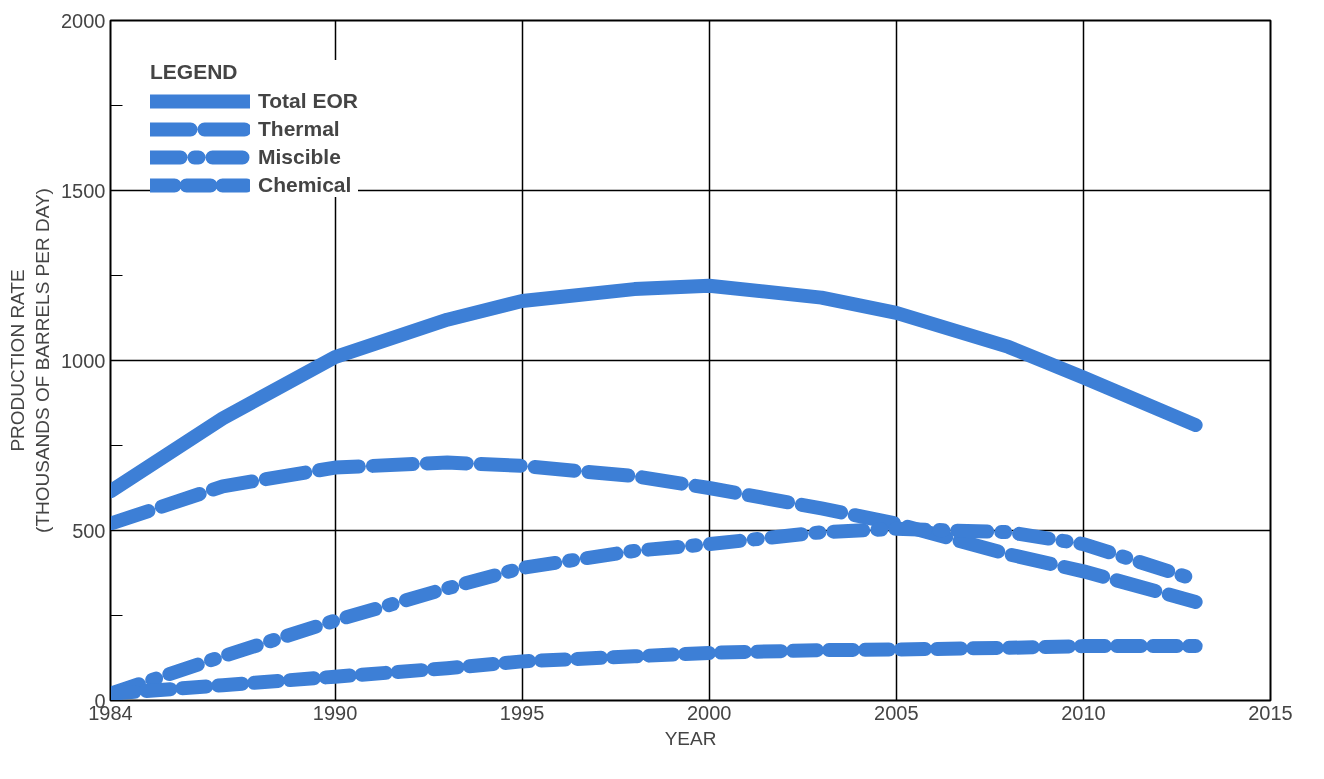 The height and width of the screenshot is (779, 1324). I want to click on x-axis-title: YEAR, so click(690, 738).